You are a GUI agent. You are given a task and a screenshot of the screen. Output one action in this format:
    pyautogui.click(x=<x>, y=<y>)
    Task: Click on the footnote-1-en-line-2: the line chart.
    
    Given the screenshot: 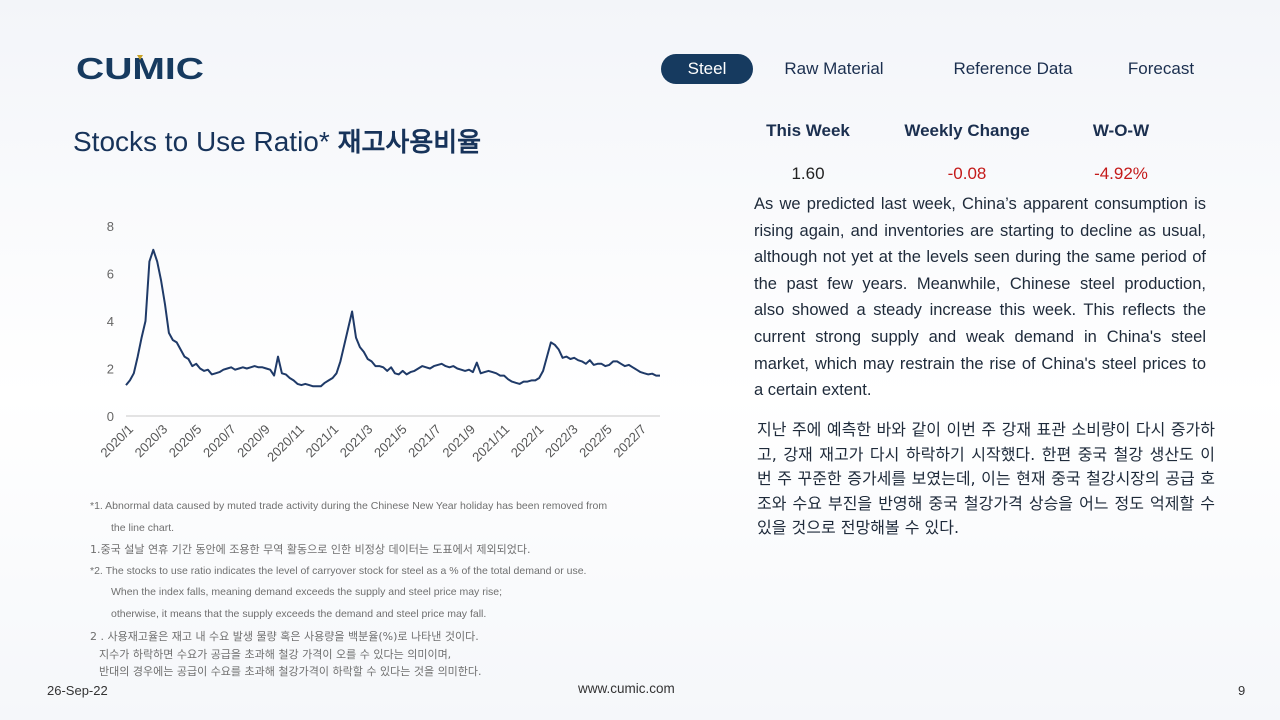 What is the action you would take?
    pyautogui.click(x=143, y=527)
    